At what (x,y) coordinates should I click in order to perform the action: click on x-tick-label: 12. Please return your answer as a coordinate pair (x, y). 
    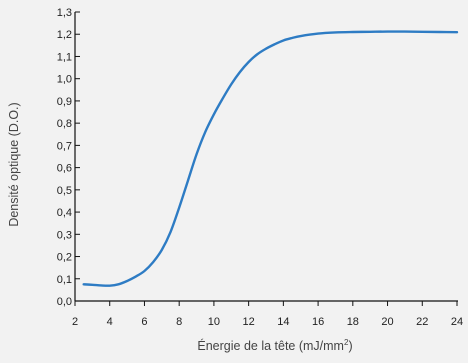
    Looking at the image, I should click on (249, 322).